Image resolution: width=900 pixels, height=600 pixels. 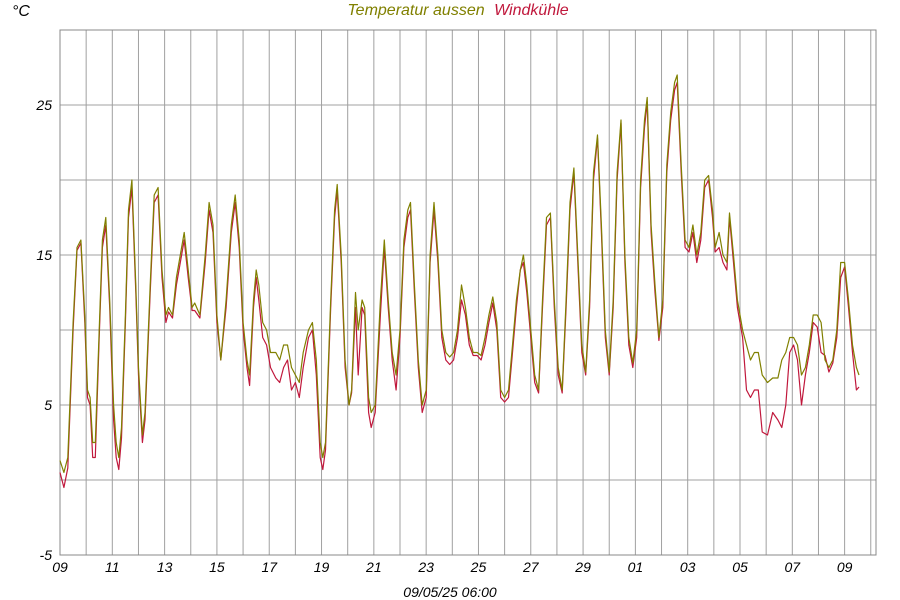 I want to click on x-tick-label: 15, so click(x=217, y=567).